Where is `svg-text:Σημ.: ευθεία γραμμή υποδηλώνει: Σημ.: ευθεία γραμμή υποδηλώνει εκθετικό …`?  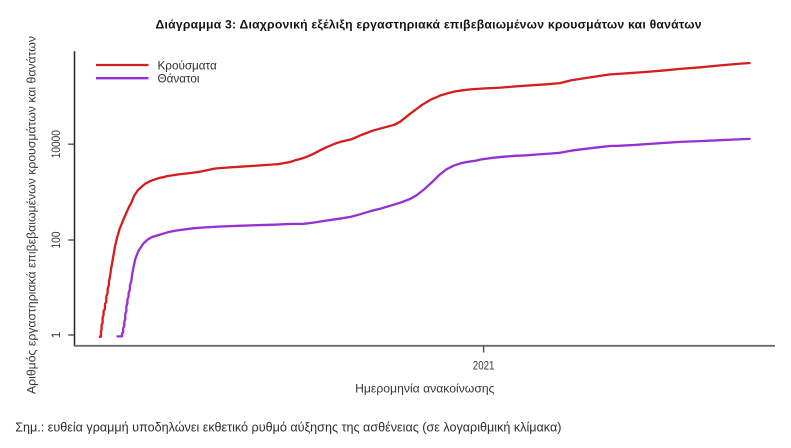 svg-text:Σημ.: ευθεία γραμμή υποδηλώνει: Σημ.: ευθεία γραμμή υποδηλώνει εκθετικό … is located at coordinates (288, 428).